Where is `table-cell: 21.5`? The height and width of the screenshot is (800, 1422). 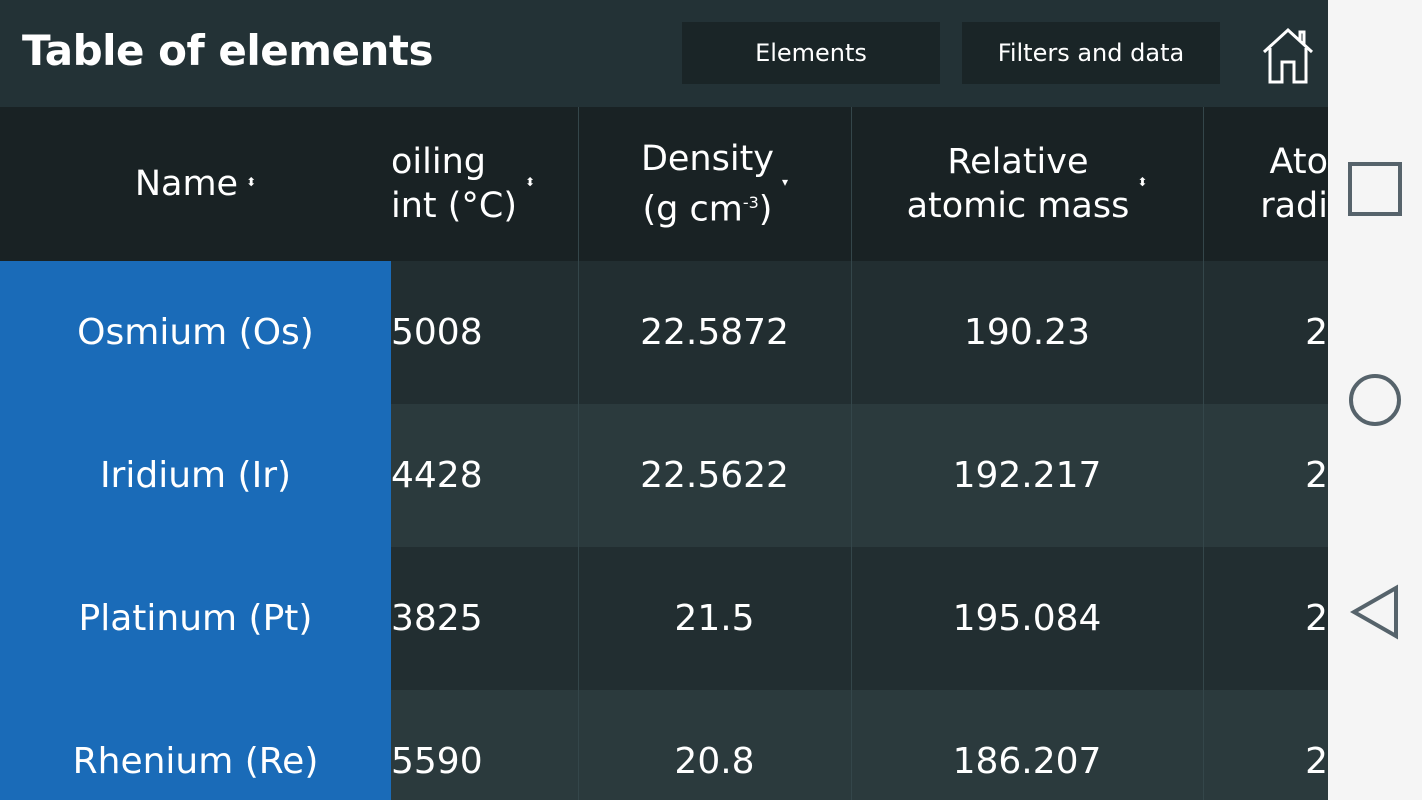 table-cell: 21.5 is located at coordinates (714, 618).